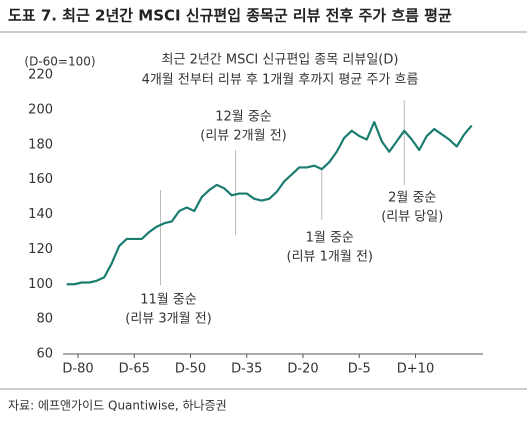 The width and height of the screenshot is (527, 430). I want to click on y-tick-label: 220, so click(40, 75).